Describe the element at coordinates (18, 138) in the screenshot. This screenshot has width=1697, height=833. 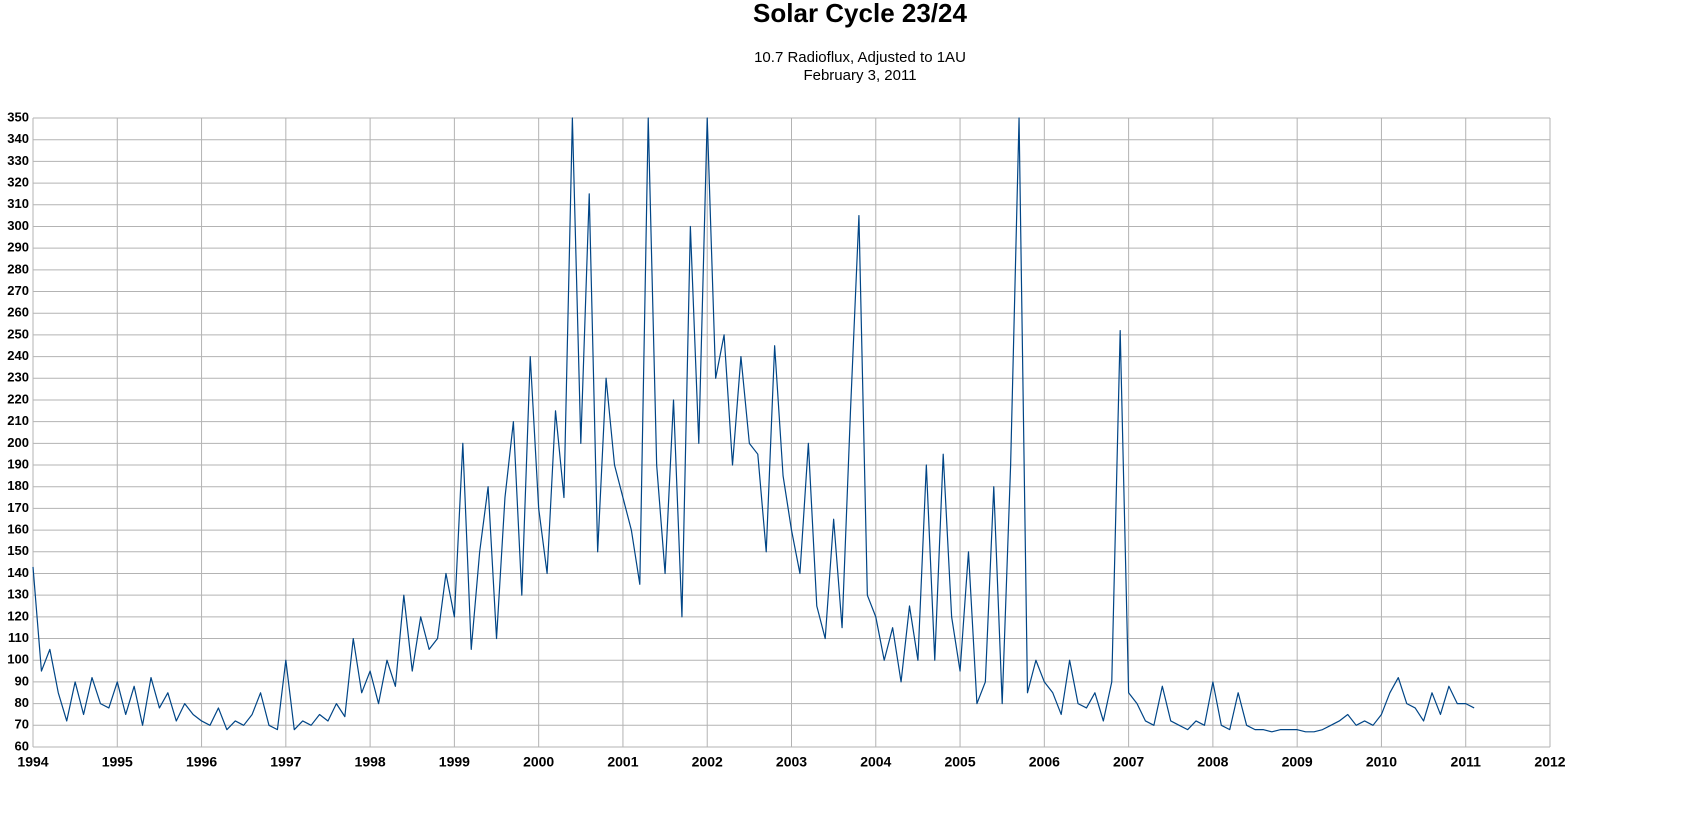
I see `y-tick-label: 340` at that location.